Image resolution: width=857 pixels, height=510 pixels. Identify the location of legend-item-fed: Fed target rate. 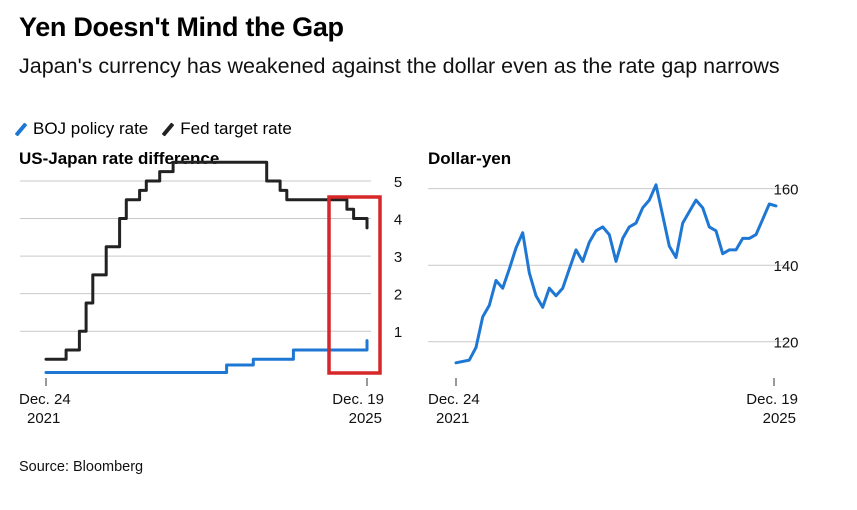
(226, 129).